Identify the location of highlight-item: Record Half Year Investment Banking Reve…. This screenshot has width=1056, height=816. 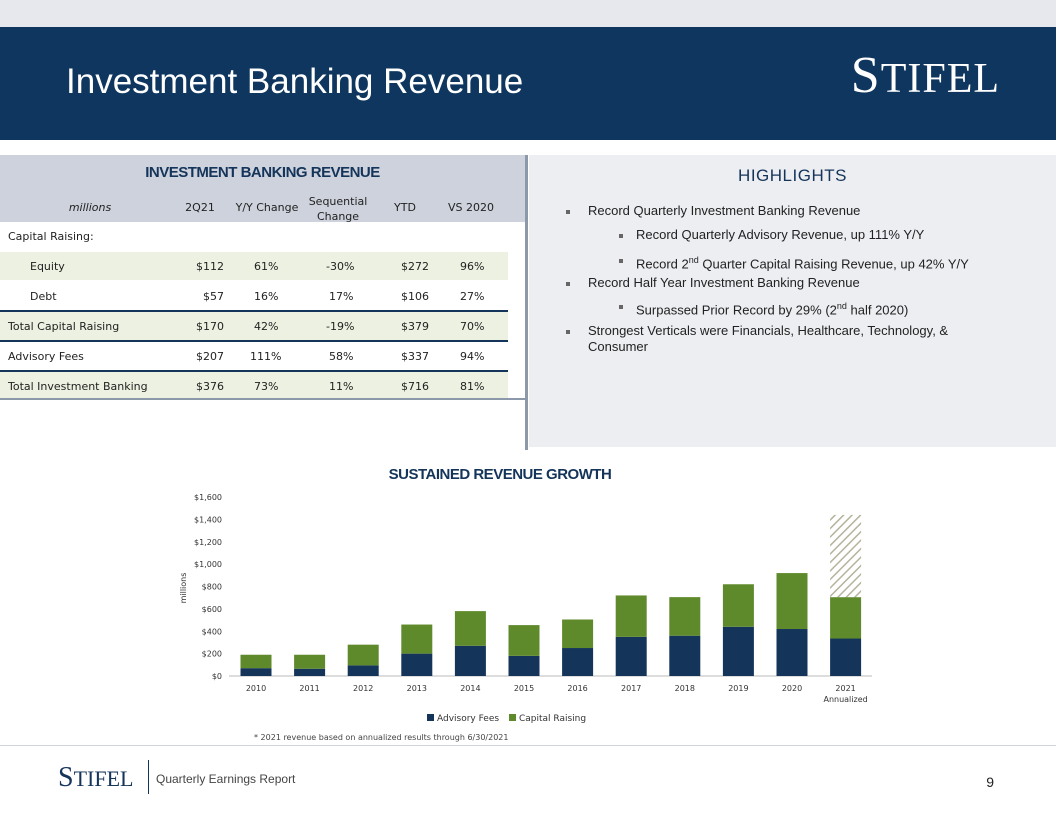
(724, 282).